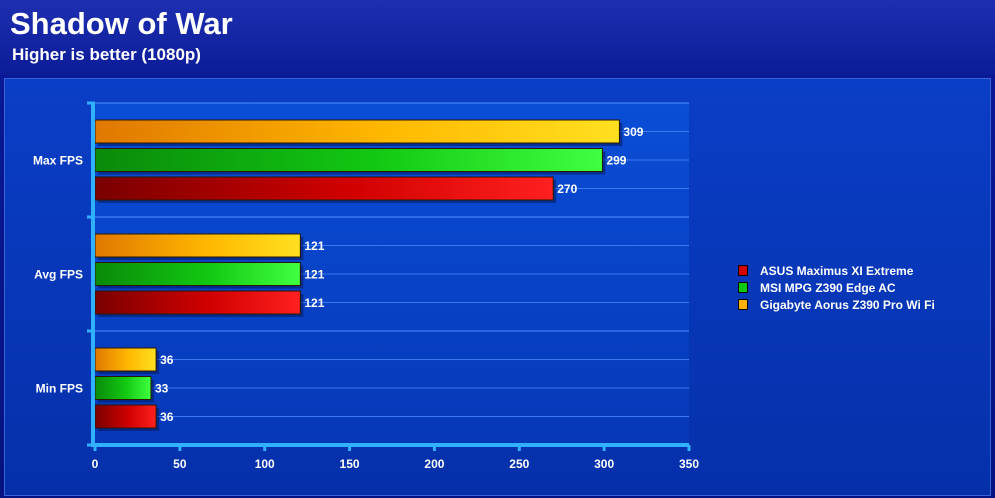  Describe the element at coordinates (828, 287) in the screenshot. I see `legend-label: MSI MPG Z390 Edge AC` at that location.